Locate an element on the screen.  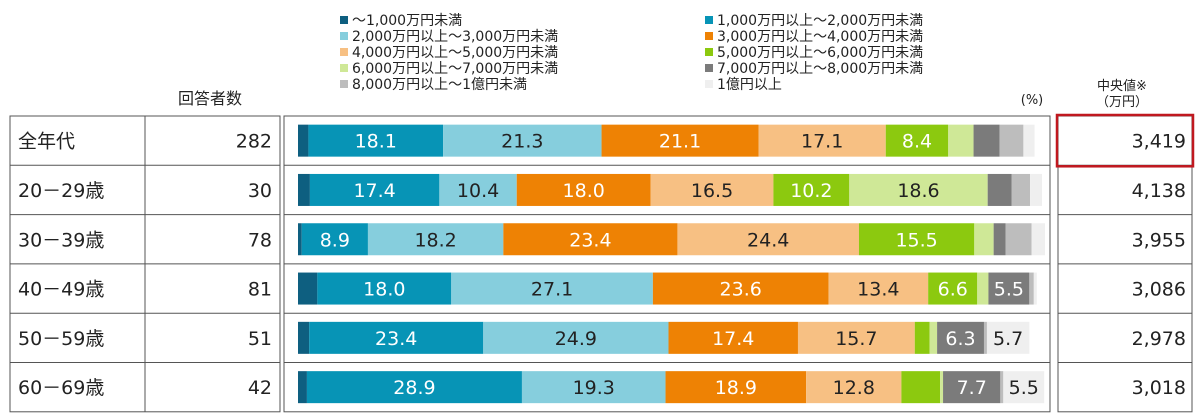
data-label: 6.6 is located at coordinates (953, 290).